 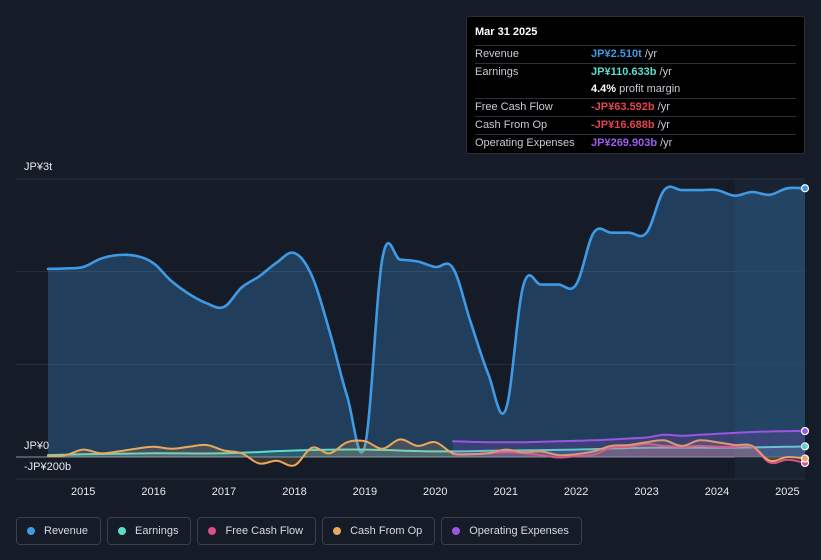 I want to click on series-area-operating-expenses, so click(x=628, y=444).